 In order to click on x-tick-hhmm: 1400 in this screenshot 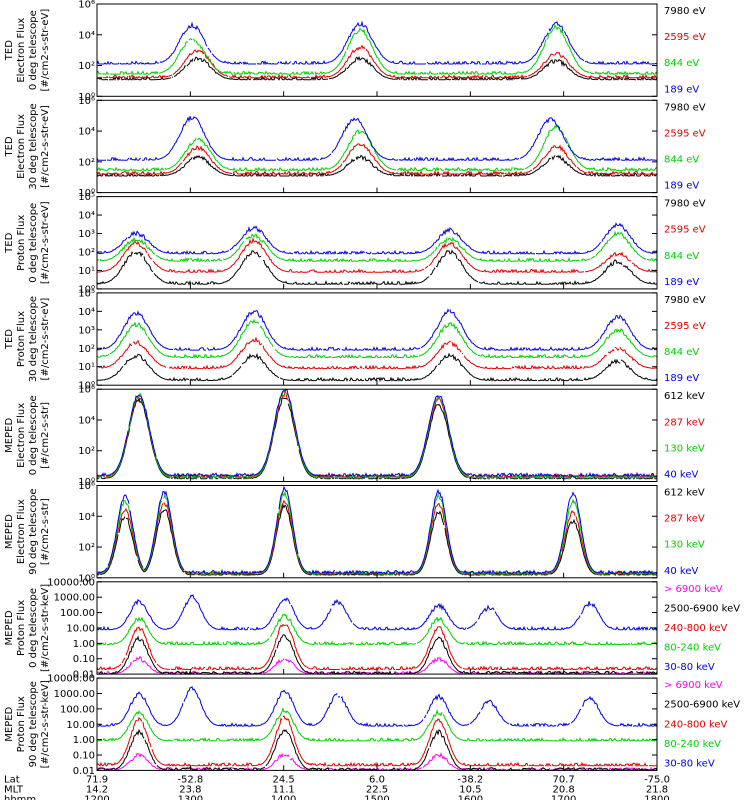, I will do `click(283, 797)`.